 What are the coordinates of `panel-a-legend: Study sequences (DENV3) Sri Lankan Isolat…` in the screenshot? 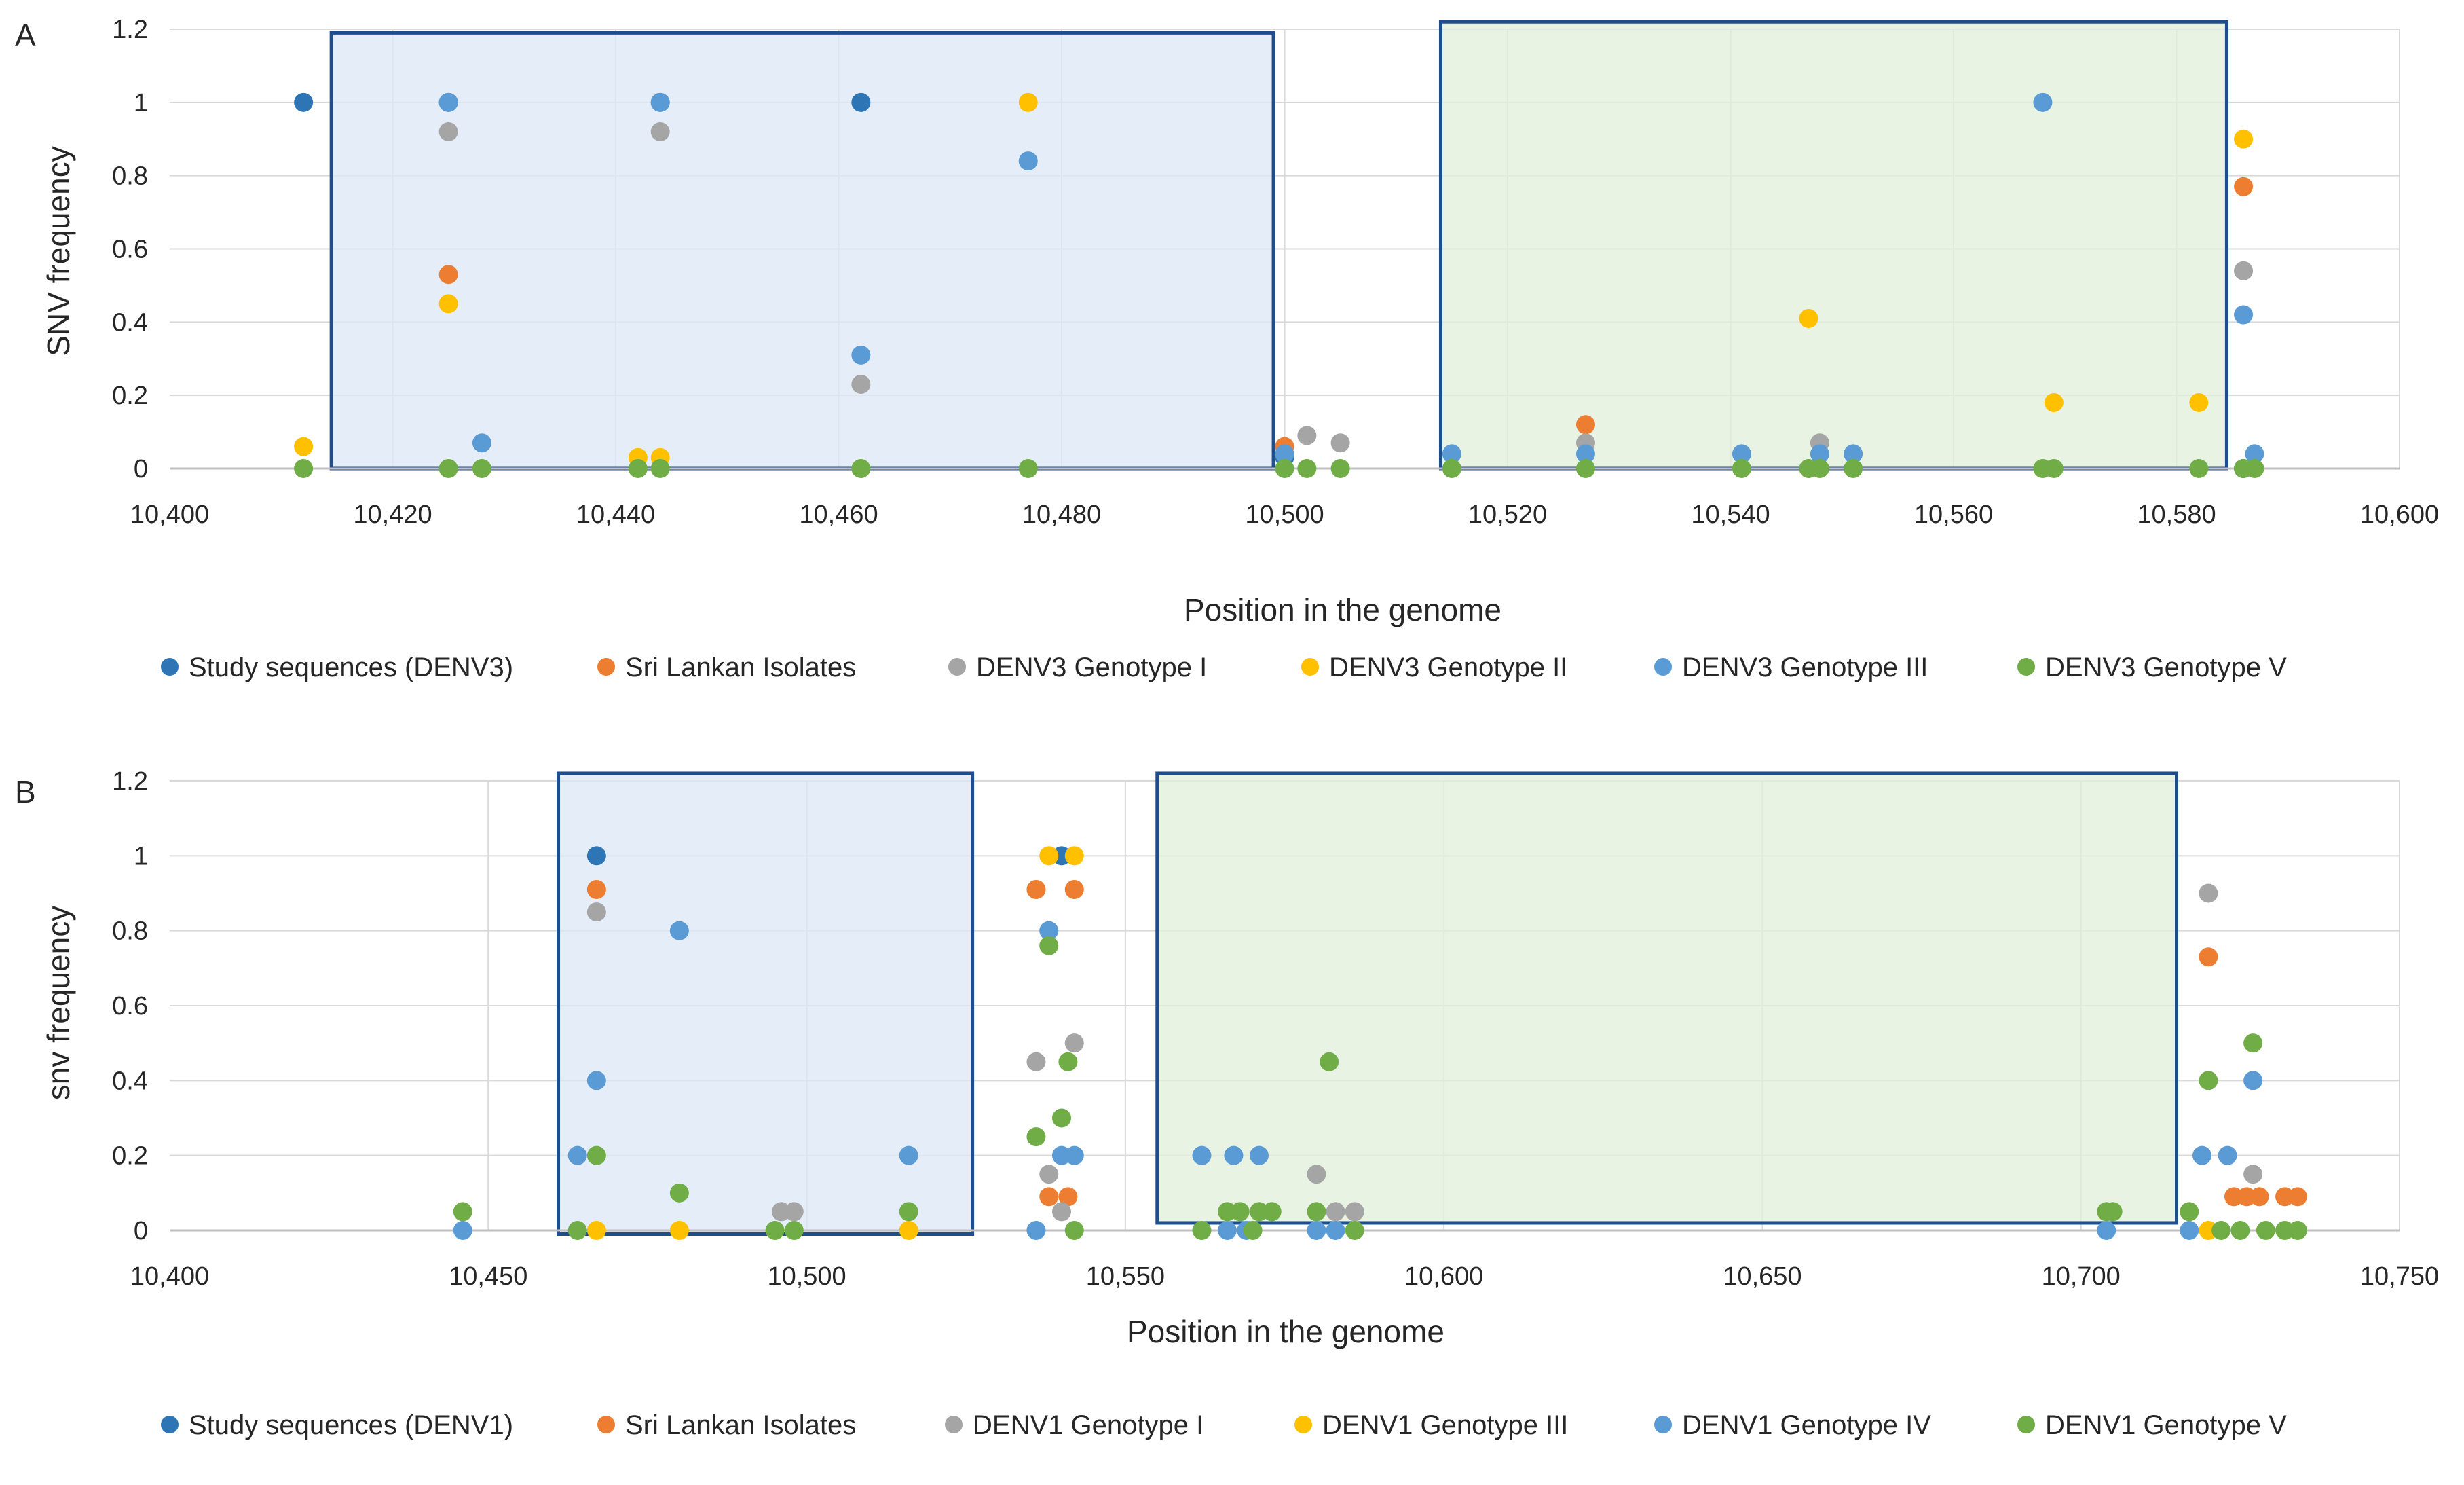 It's located at (1224, 667).